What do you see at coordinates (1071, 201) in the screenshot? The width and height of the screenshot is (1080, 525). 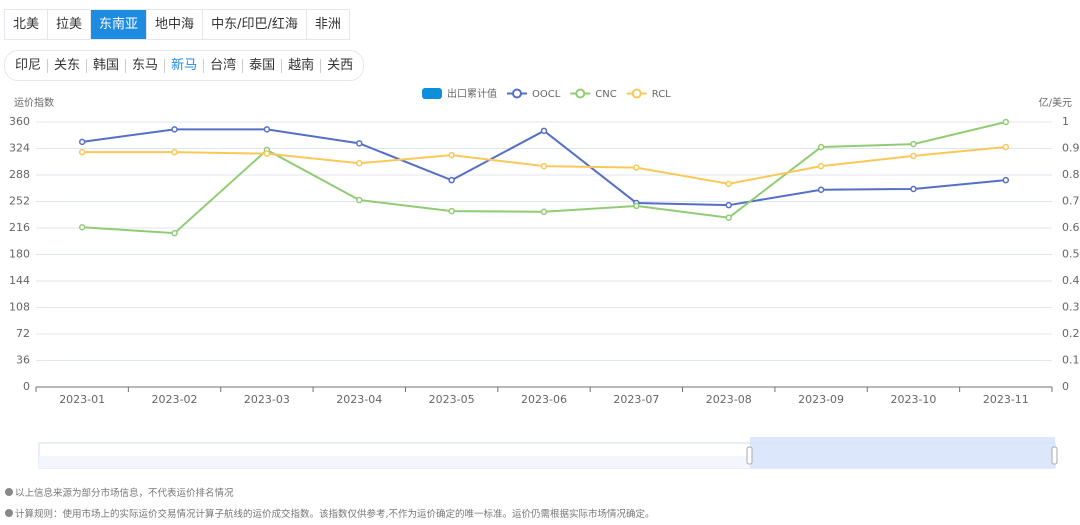 I see `y2-tick-label: 0.7` at bounding box center [1071, 201].